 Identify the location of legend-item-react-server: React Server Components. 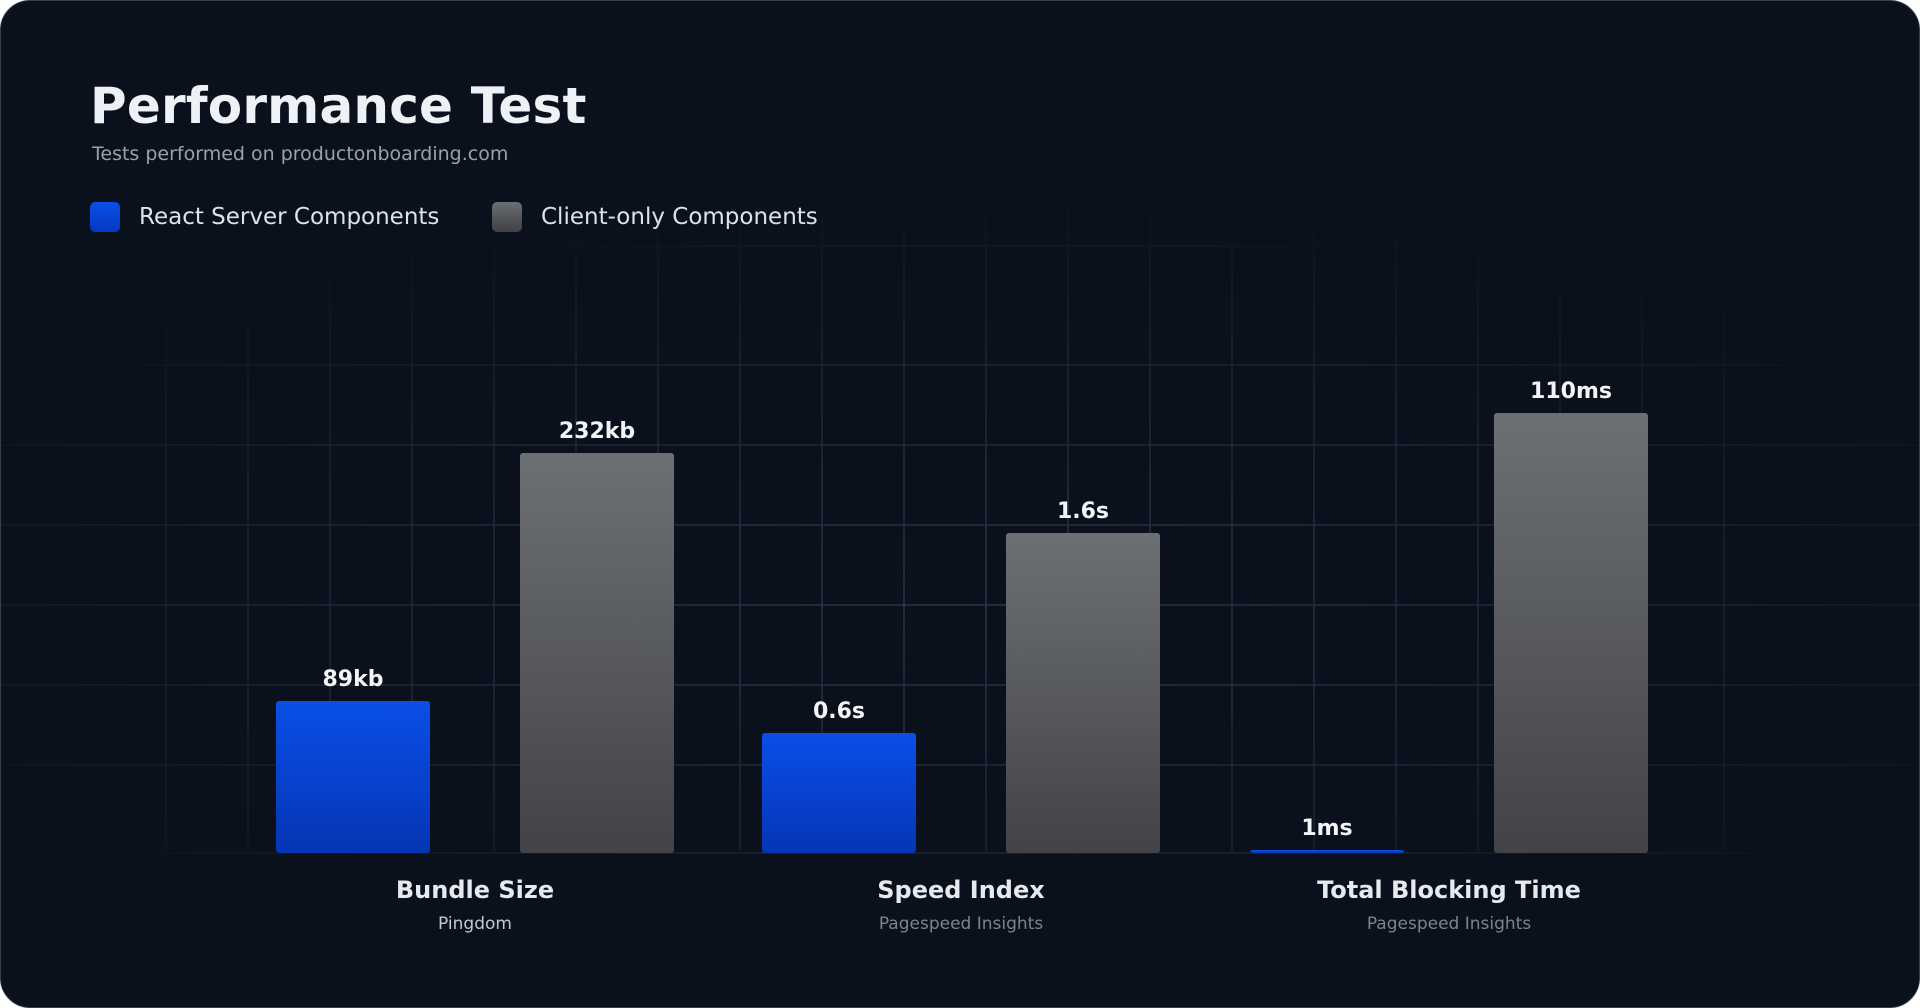
(264, 217).